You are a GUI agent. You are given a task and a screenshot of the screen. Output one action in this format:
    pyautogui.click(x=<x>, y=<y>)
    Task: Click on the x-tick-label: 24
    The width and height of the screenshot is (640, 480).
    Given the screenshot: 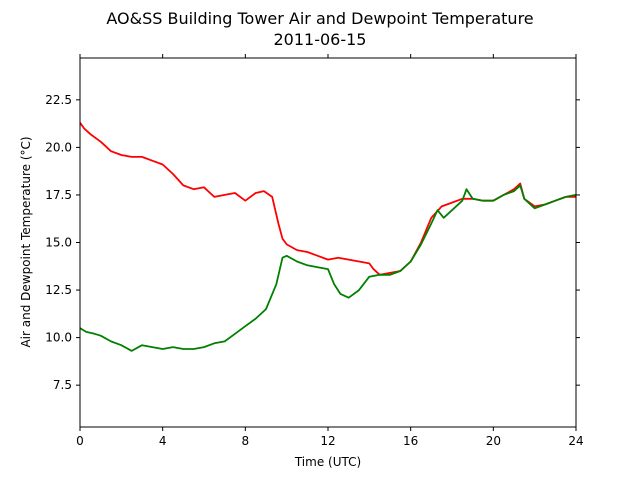 What is the action you would take?
    pyautogui.click(x=575, y=441)
    